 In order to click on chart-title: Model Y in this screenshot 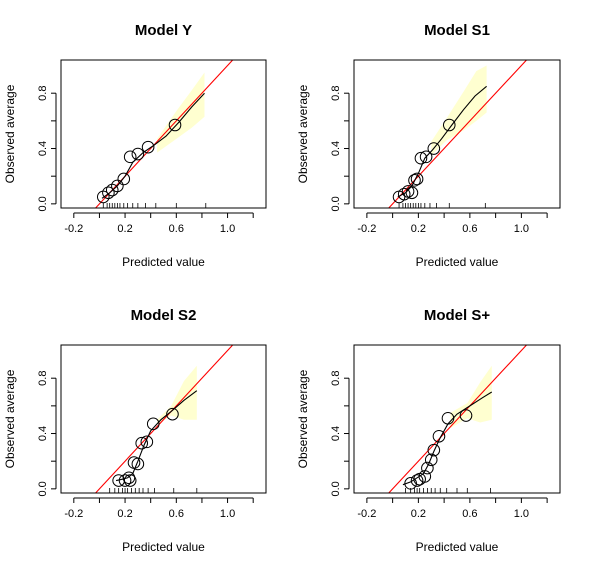, I will do `click(163, 30)`.